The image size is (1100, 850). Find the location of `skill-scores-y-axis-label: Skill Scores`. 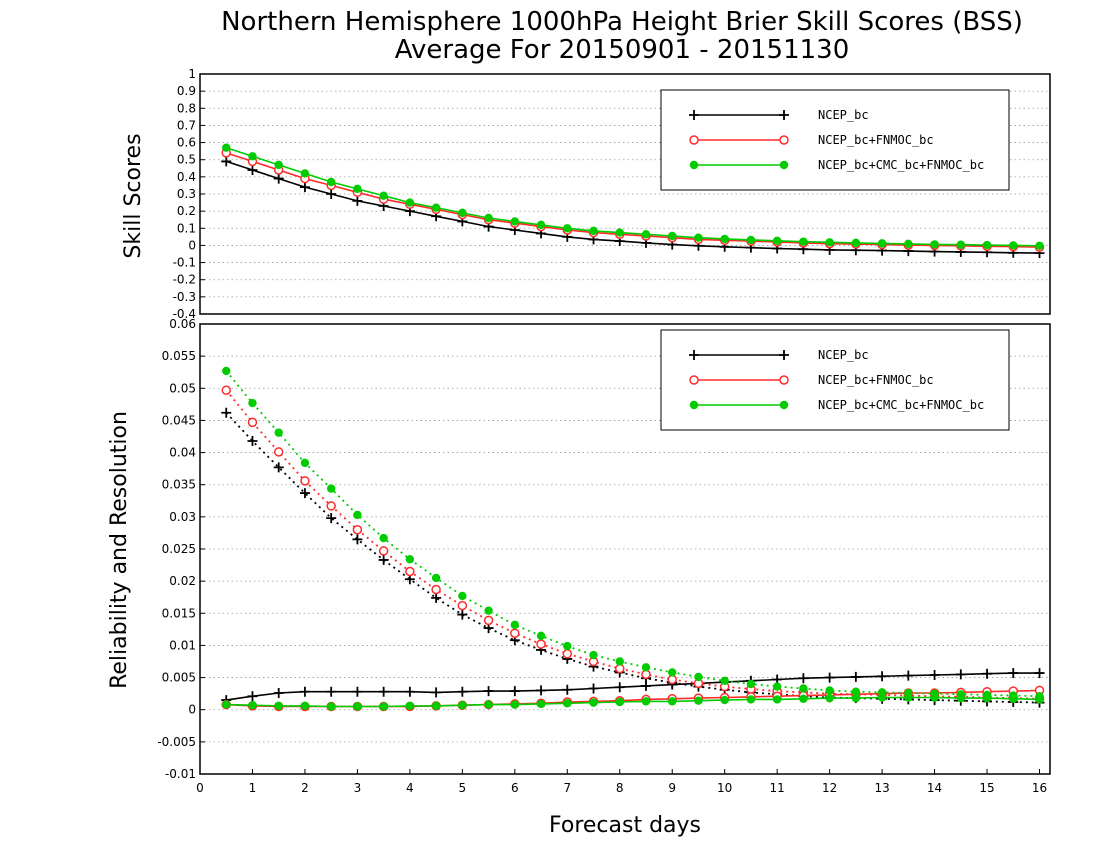

skill-scores-y-axis-label: Skill Scores is located at coordinates (133, 195).